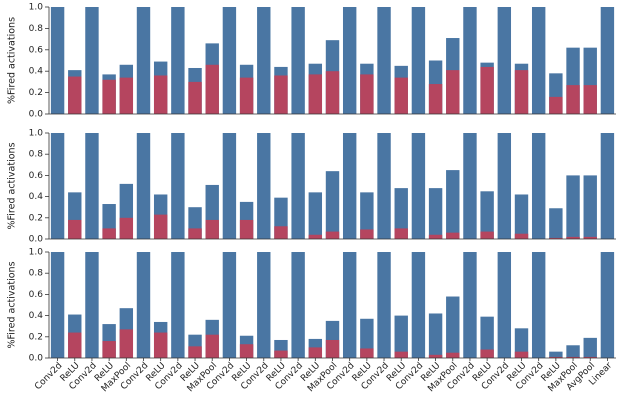 This screenshot has width=640, height=412. I want to click on y-tick-label: 0.4, so click(36, 72).